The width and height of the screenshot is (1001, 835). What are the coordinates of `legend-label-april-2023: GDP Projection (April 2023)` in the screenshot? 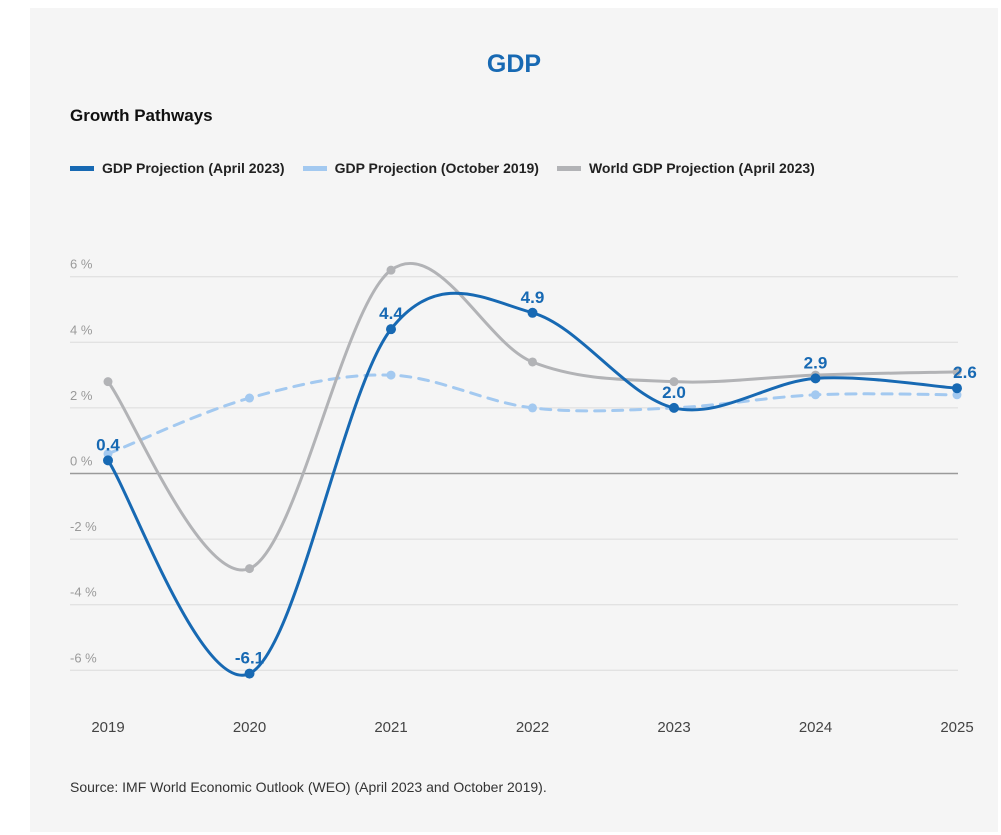 It's located at (193, 168).